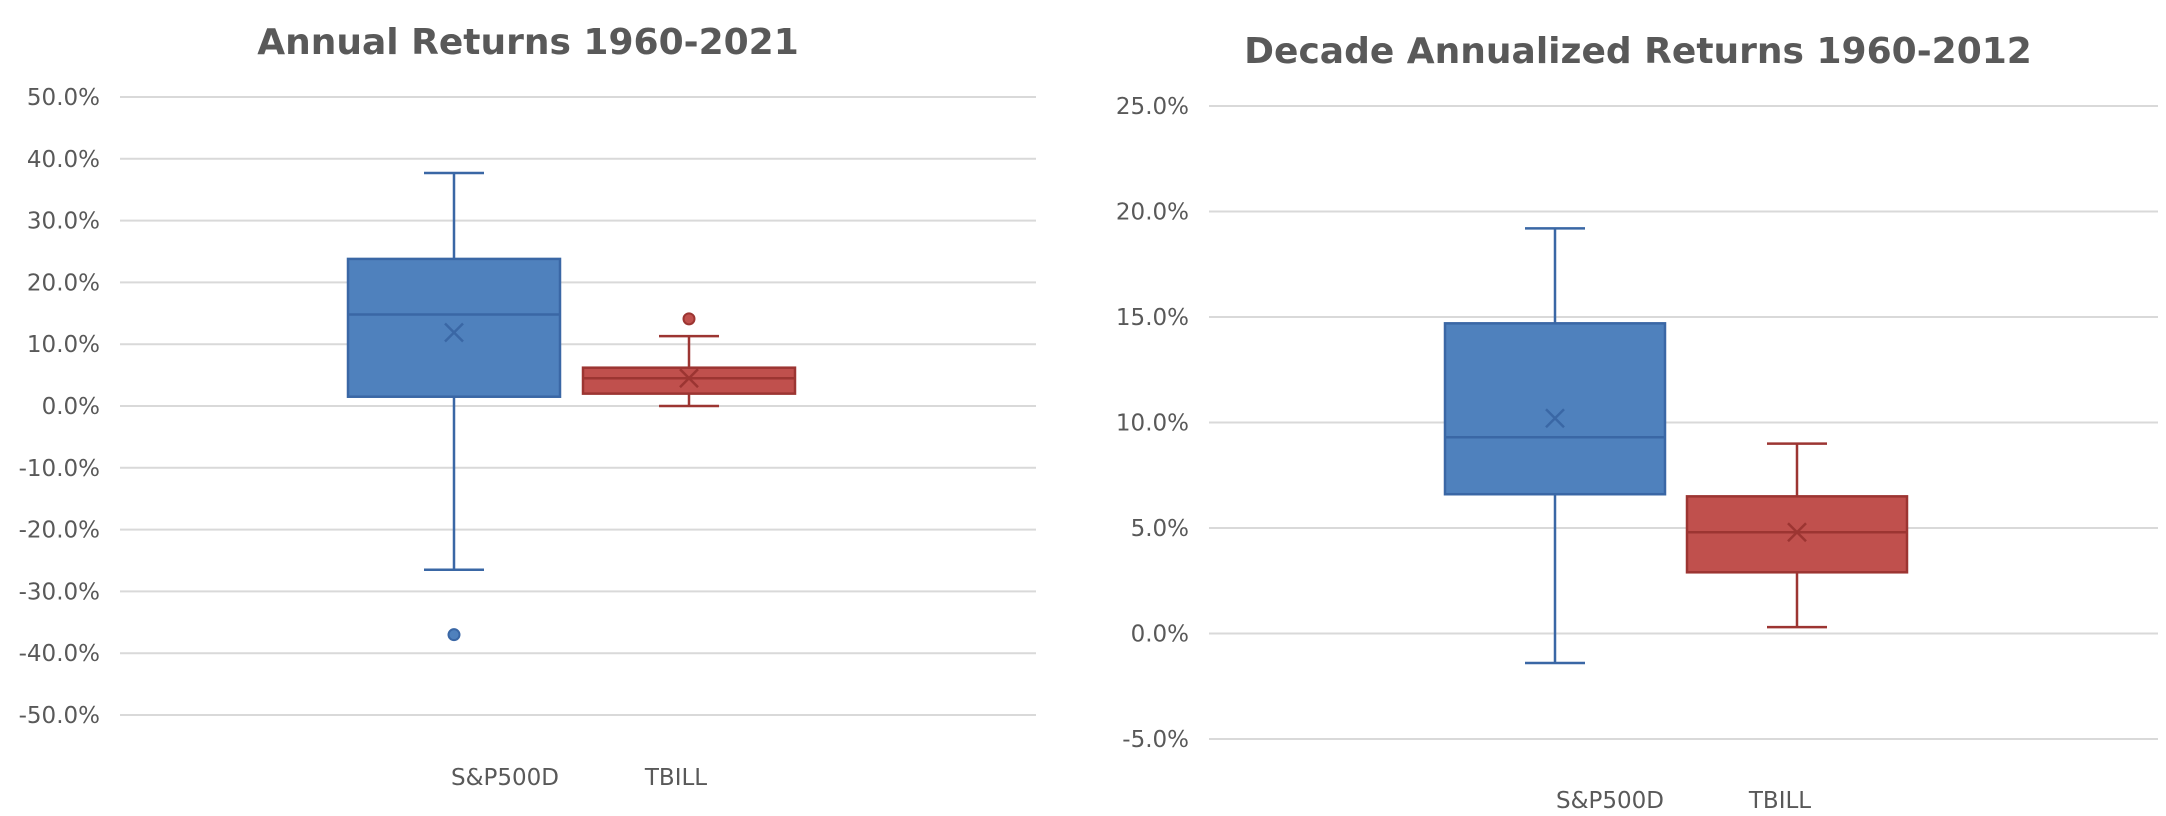 The width and height of the screenshot is (2166, 816). What do you see at coordinates (1152, 318) in the screenshot?
I see `y-tick-label: 15.0%` at bounding box center [1152, 318].